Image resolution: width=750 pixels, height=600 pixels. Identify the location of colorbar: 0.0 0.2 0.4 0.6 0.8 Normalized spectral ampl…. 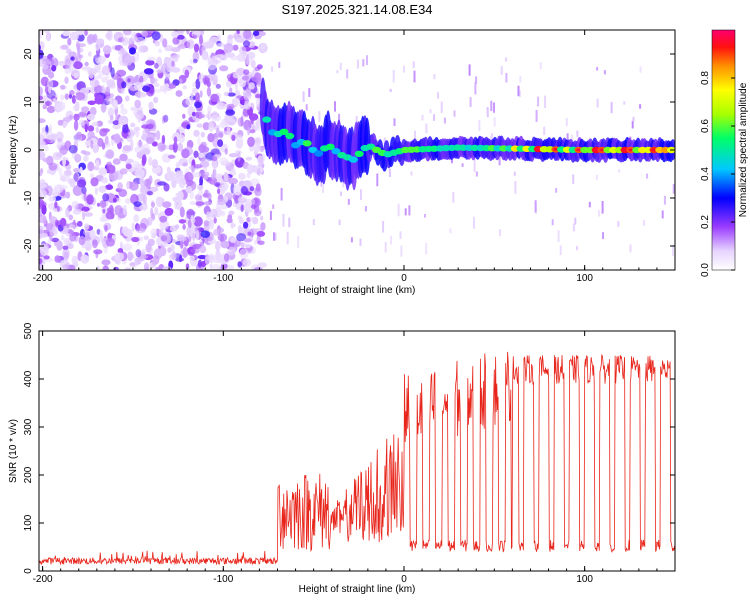
(724, 153).